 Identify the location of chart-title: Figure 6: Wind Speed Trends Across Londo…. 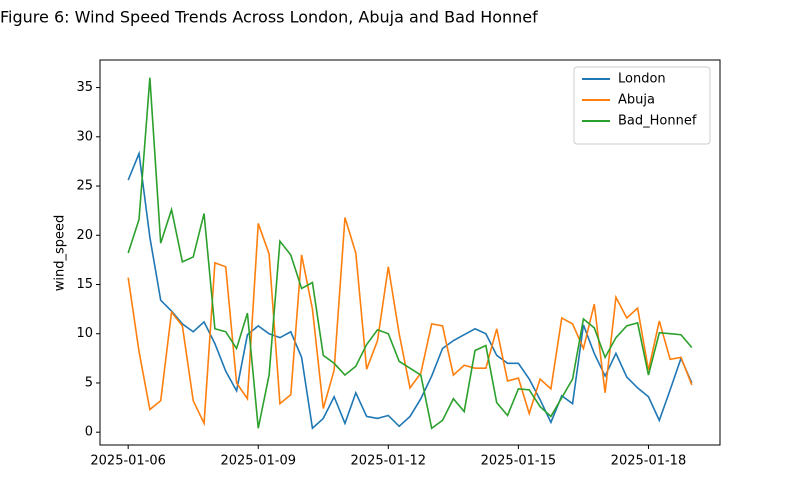
(269, 17).